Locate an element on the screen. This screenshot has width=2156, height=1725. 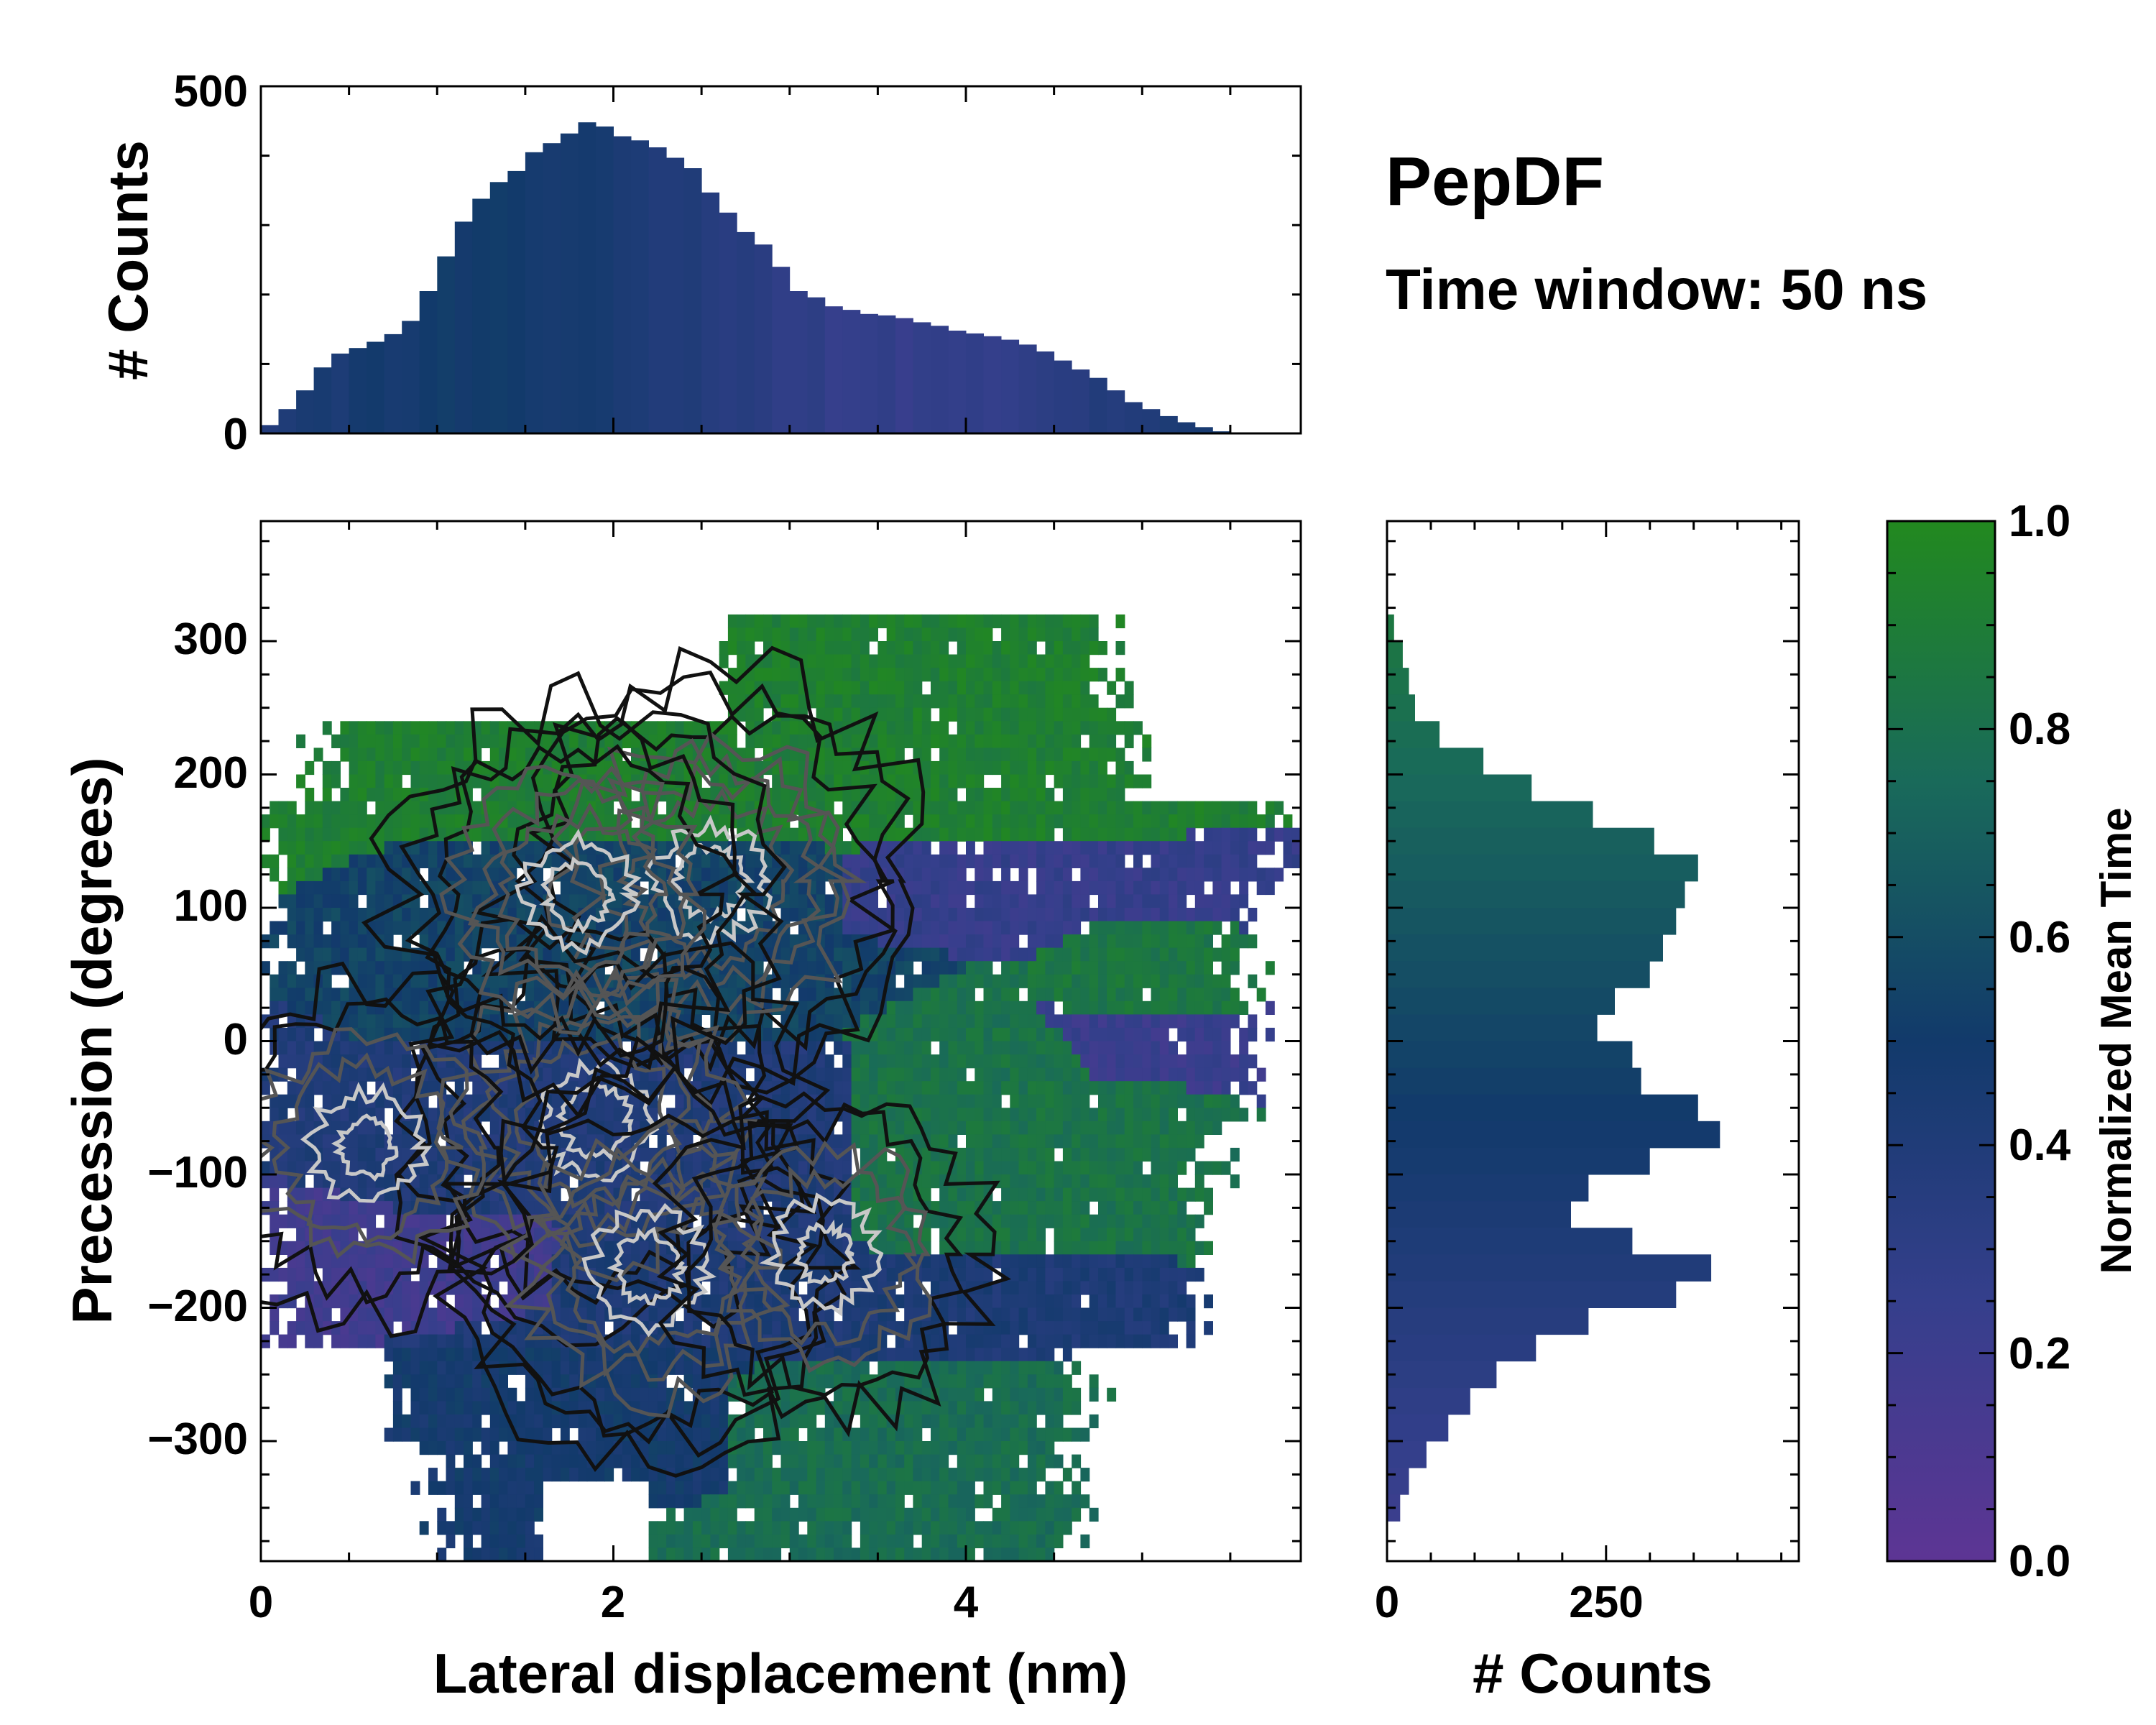
top-histogram-ylabel: # Counts is located at coordinates (128, 260).